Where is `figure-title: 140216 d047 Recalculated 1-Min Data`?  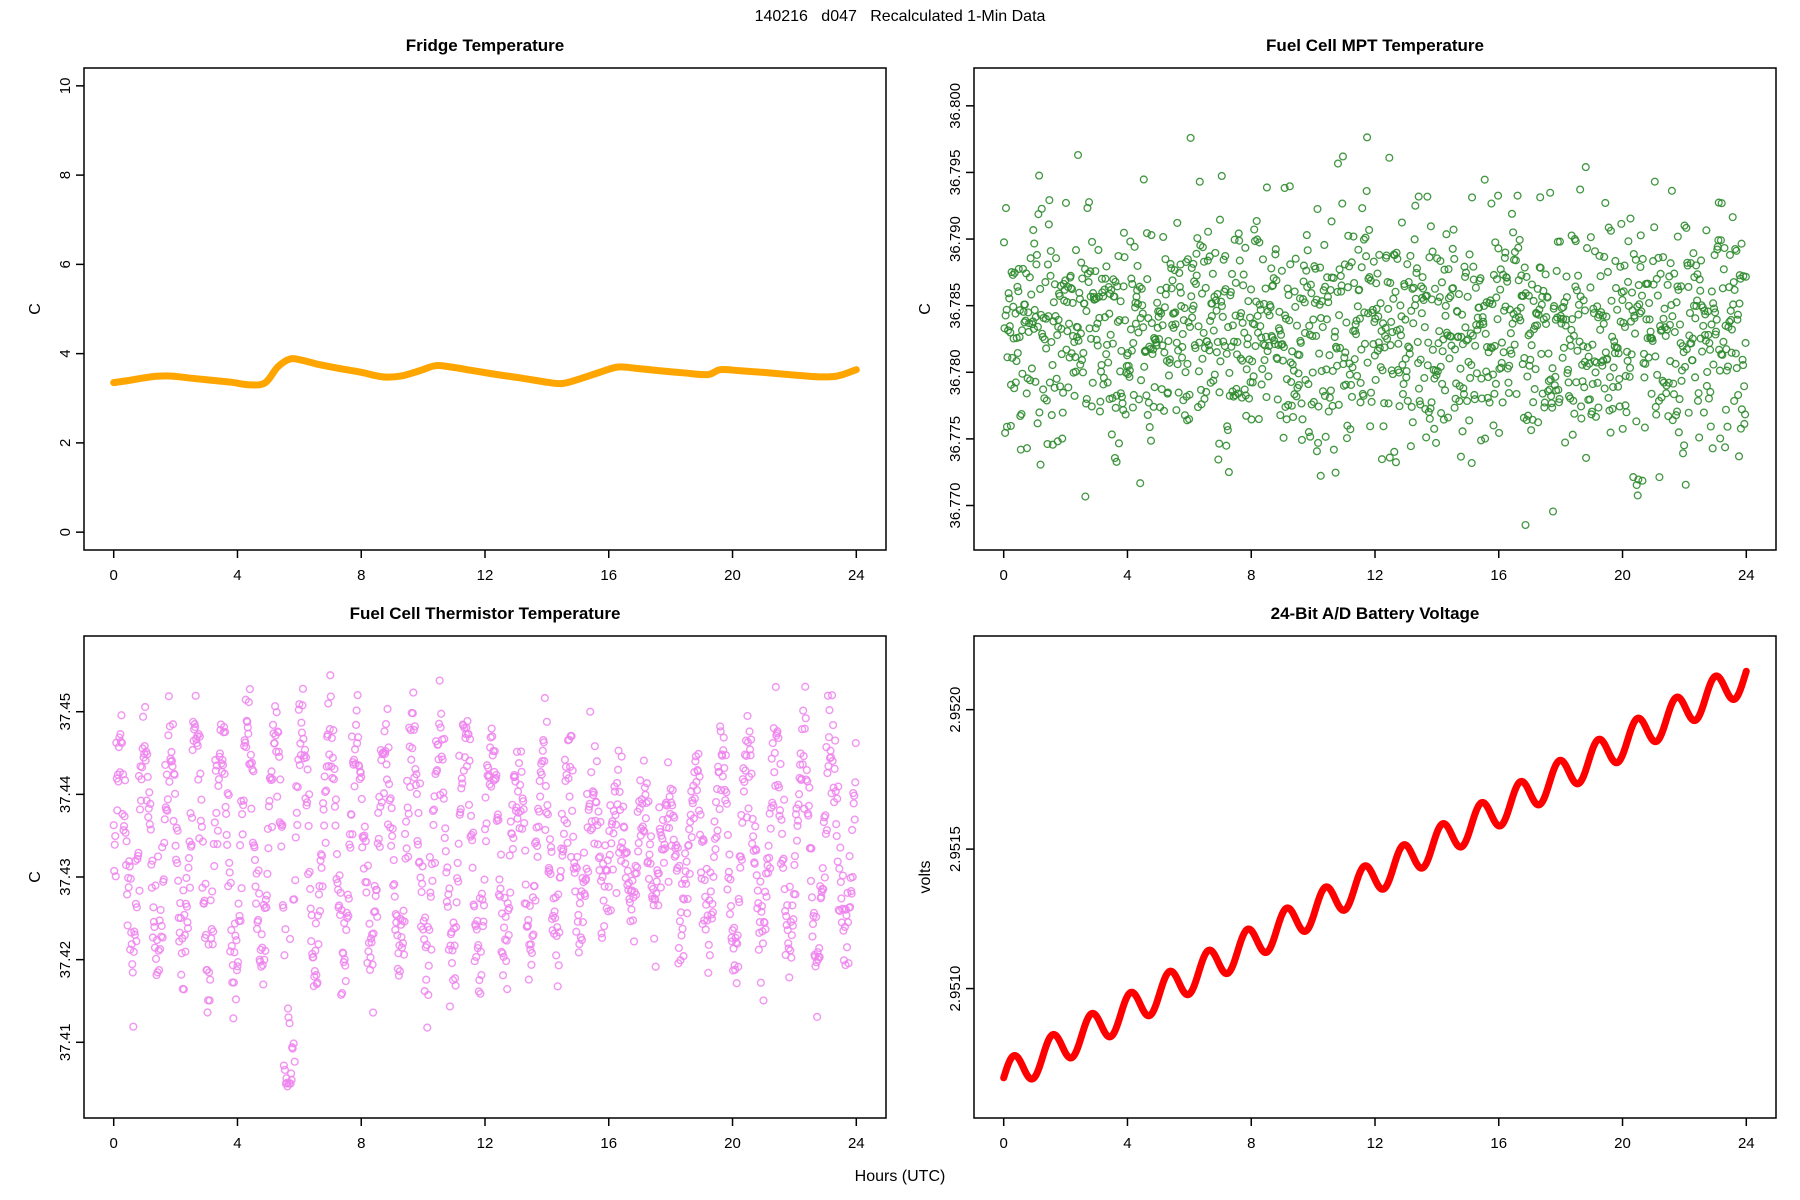 figure-title: 140216 d047 Recalculated 1-Min Data is located at coordinates (900, 16).